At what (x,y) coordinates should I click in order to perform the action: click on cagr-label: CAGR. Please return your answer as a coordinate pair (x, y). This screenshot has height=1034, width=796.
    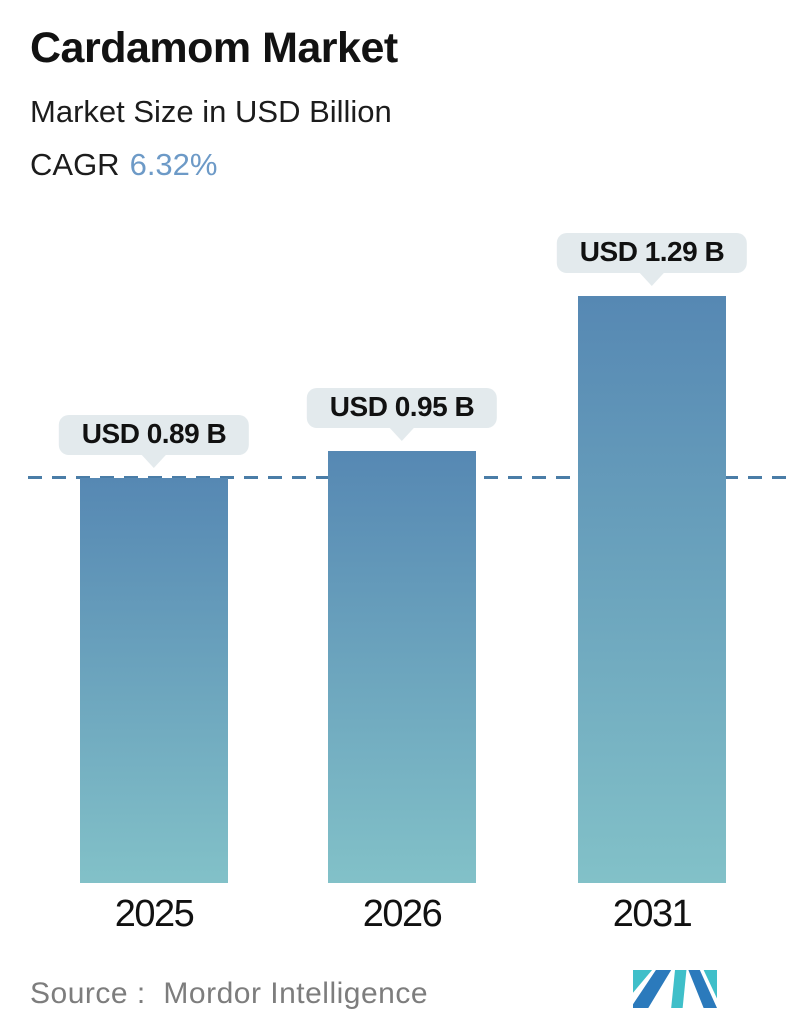
    Looking at the image, I should click on (75, 164).